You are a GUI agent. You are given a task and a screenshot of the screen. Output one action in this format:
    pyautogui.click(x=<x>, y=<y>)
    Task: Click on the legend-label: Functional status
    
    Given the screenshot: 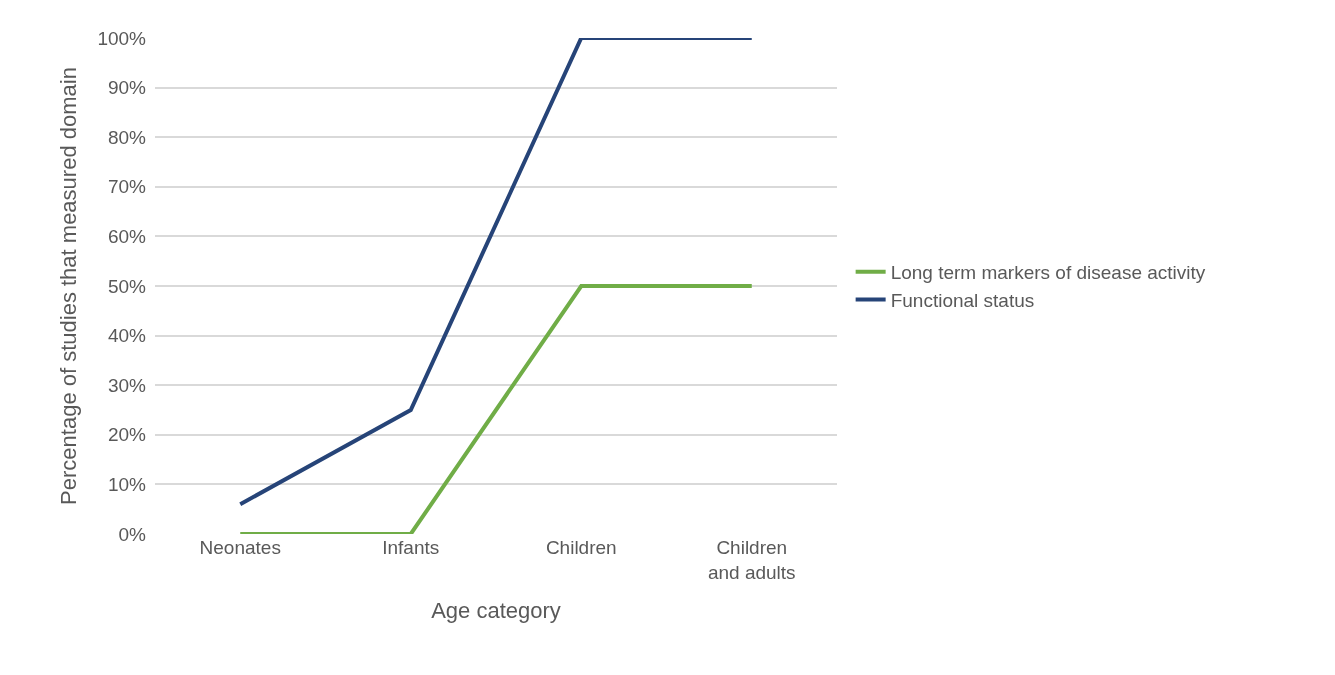 What is the action you would take?
    pyautogui.click(x=962, y=300)
    